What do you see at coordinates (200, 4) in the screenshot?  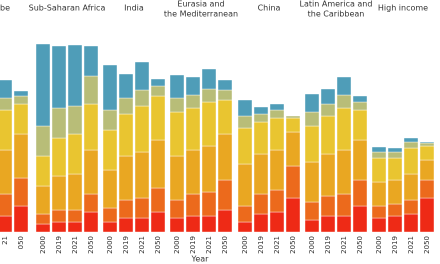 I see `panel-title: Eurasia and` at bounding box center [200, 4].